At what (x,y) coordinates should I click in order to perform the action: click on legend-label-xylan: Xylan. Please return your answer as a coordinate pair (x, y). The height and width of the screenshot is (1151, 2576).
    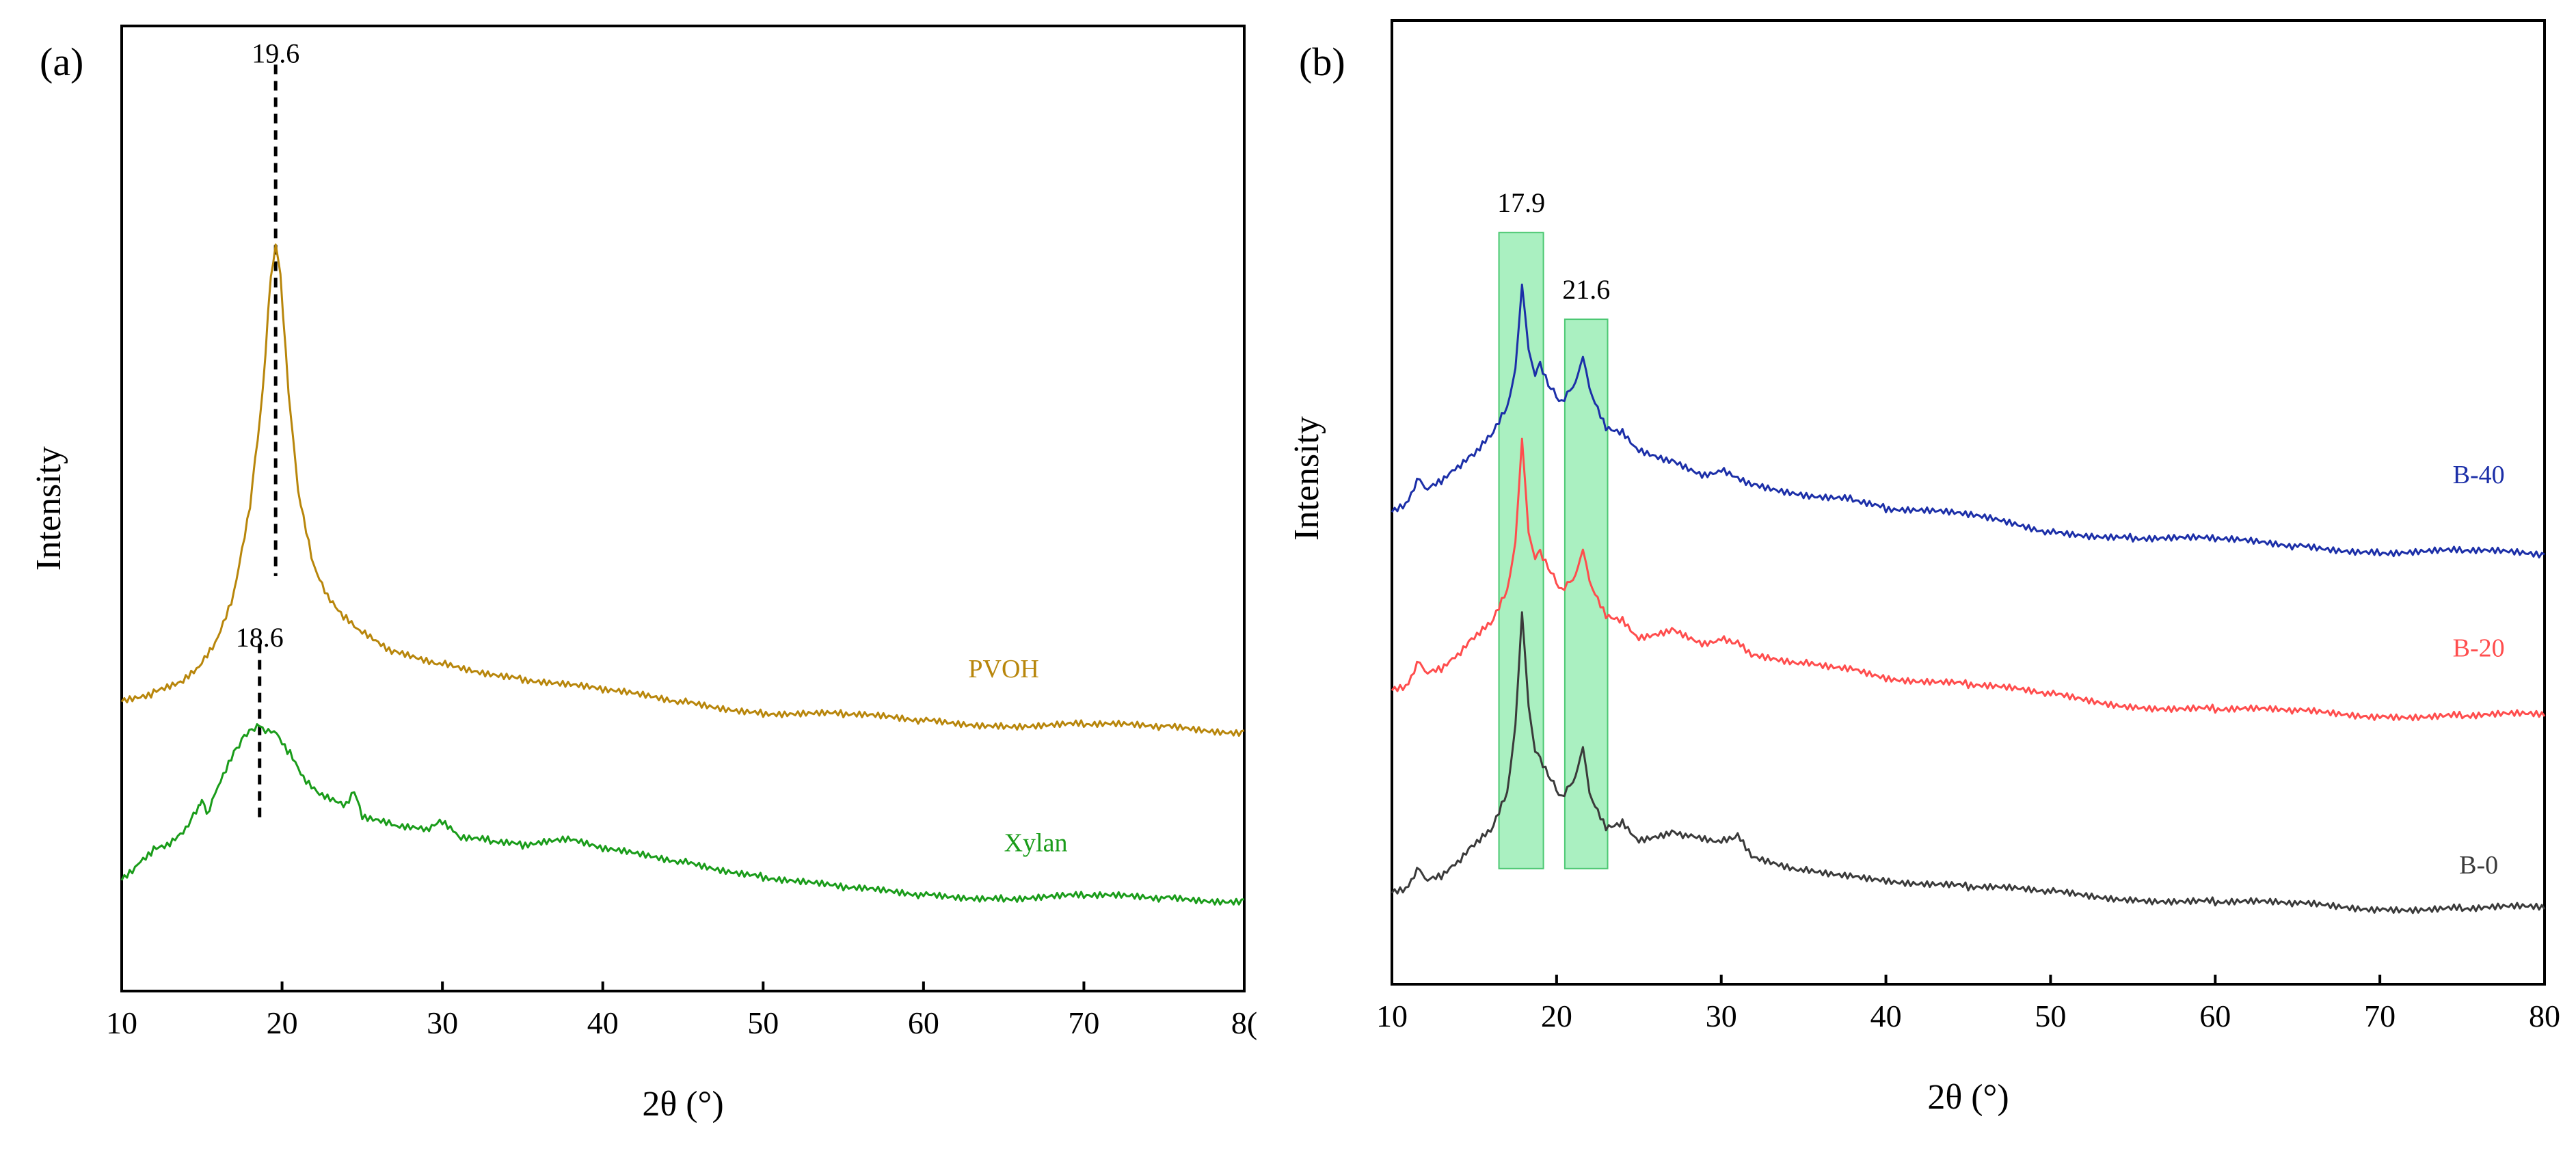
    Looking at the image, I should click on (1036, 842).